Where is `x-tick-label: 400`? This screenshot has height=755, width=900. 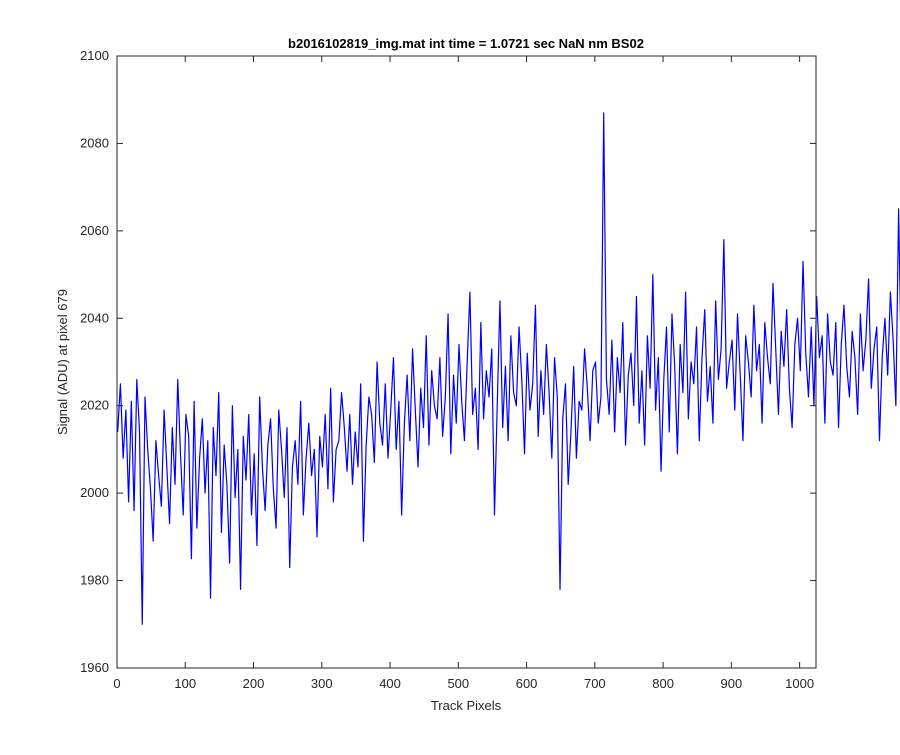
x-tick-label: 400 is located at coordinates (390, 683).